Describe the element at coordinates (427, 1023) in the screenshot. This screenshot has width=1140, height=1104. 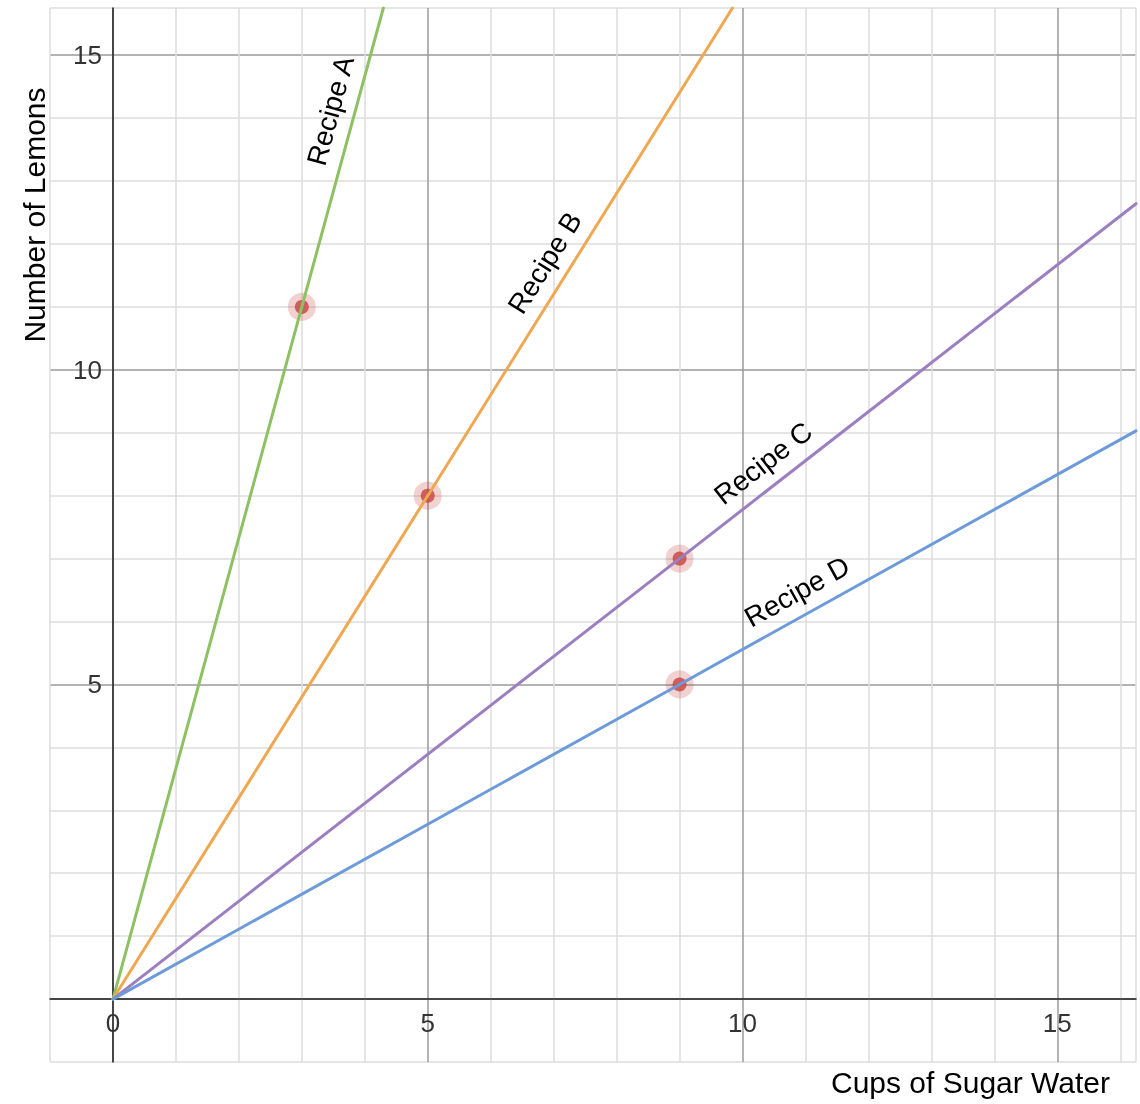
I see `x-tick-label: 5` at that location.